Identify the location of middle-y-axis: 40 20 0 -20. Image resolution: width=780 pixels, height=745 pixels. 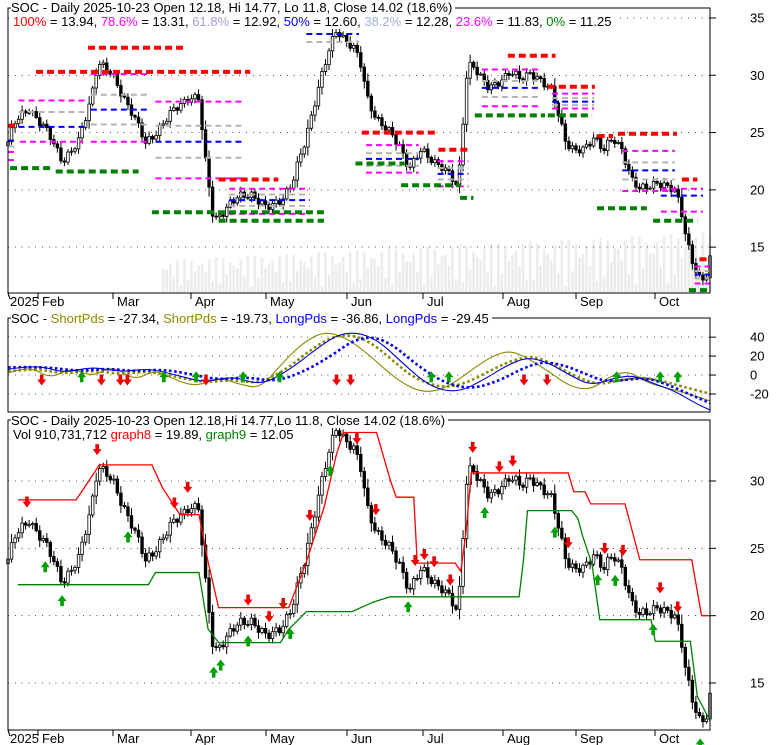
(739, 365).